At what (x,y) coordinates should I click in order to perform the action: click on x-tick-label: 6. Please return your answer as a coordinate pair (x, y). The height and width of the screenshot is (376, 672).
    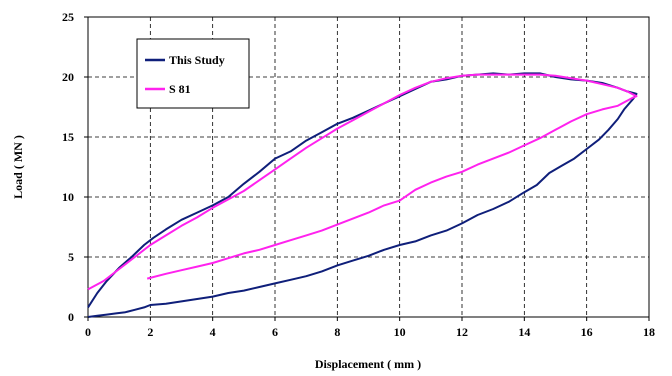
    Looking at the image, I should click on (275, 332).